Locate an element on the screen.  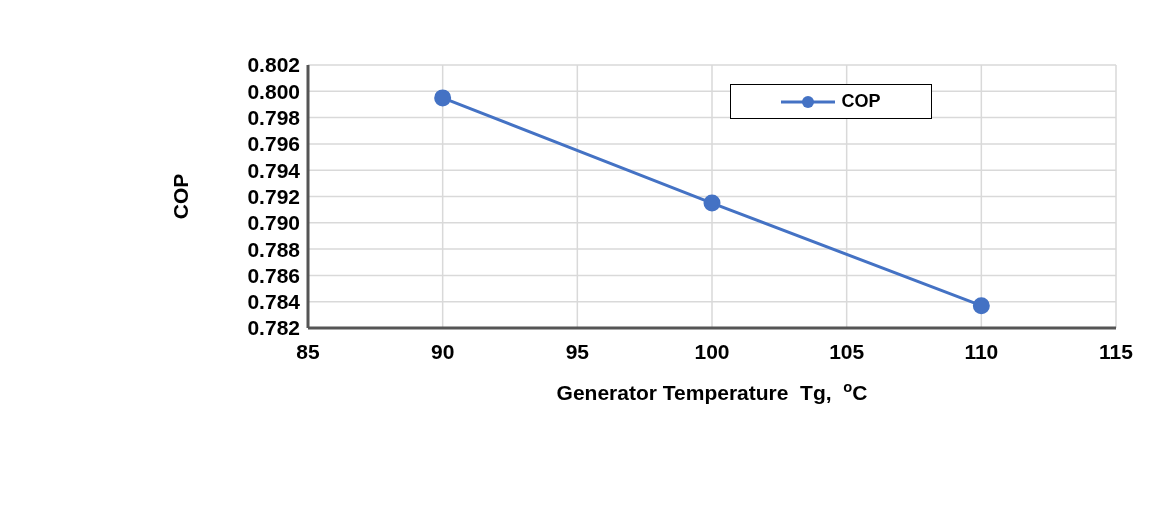
y-tick-label: 0.796 is located at coordinates (273, 144).